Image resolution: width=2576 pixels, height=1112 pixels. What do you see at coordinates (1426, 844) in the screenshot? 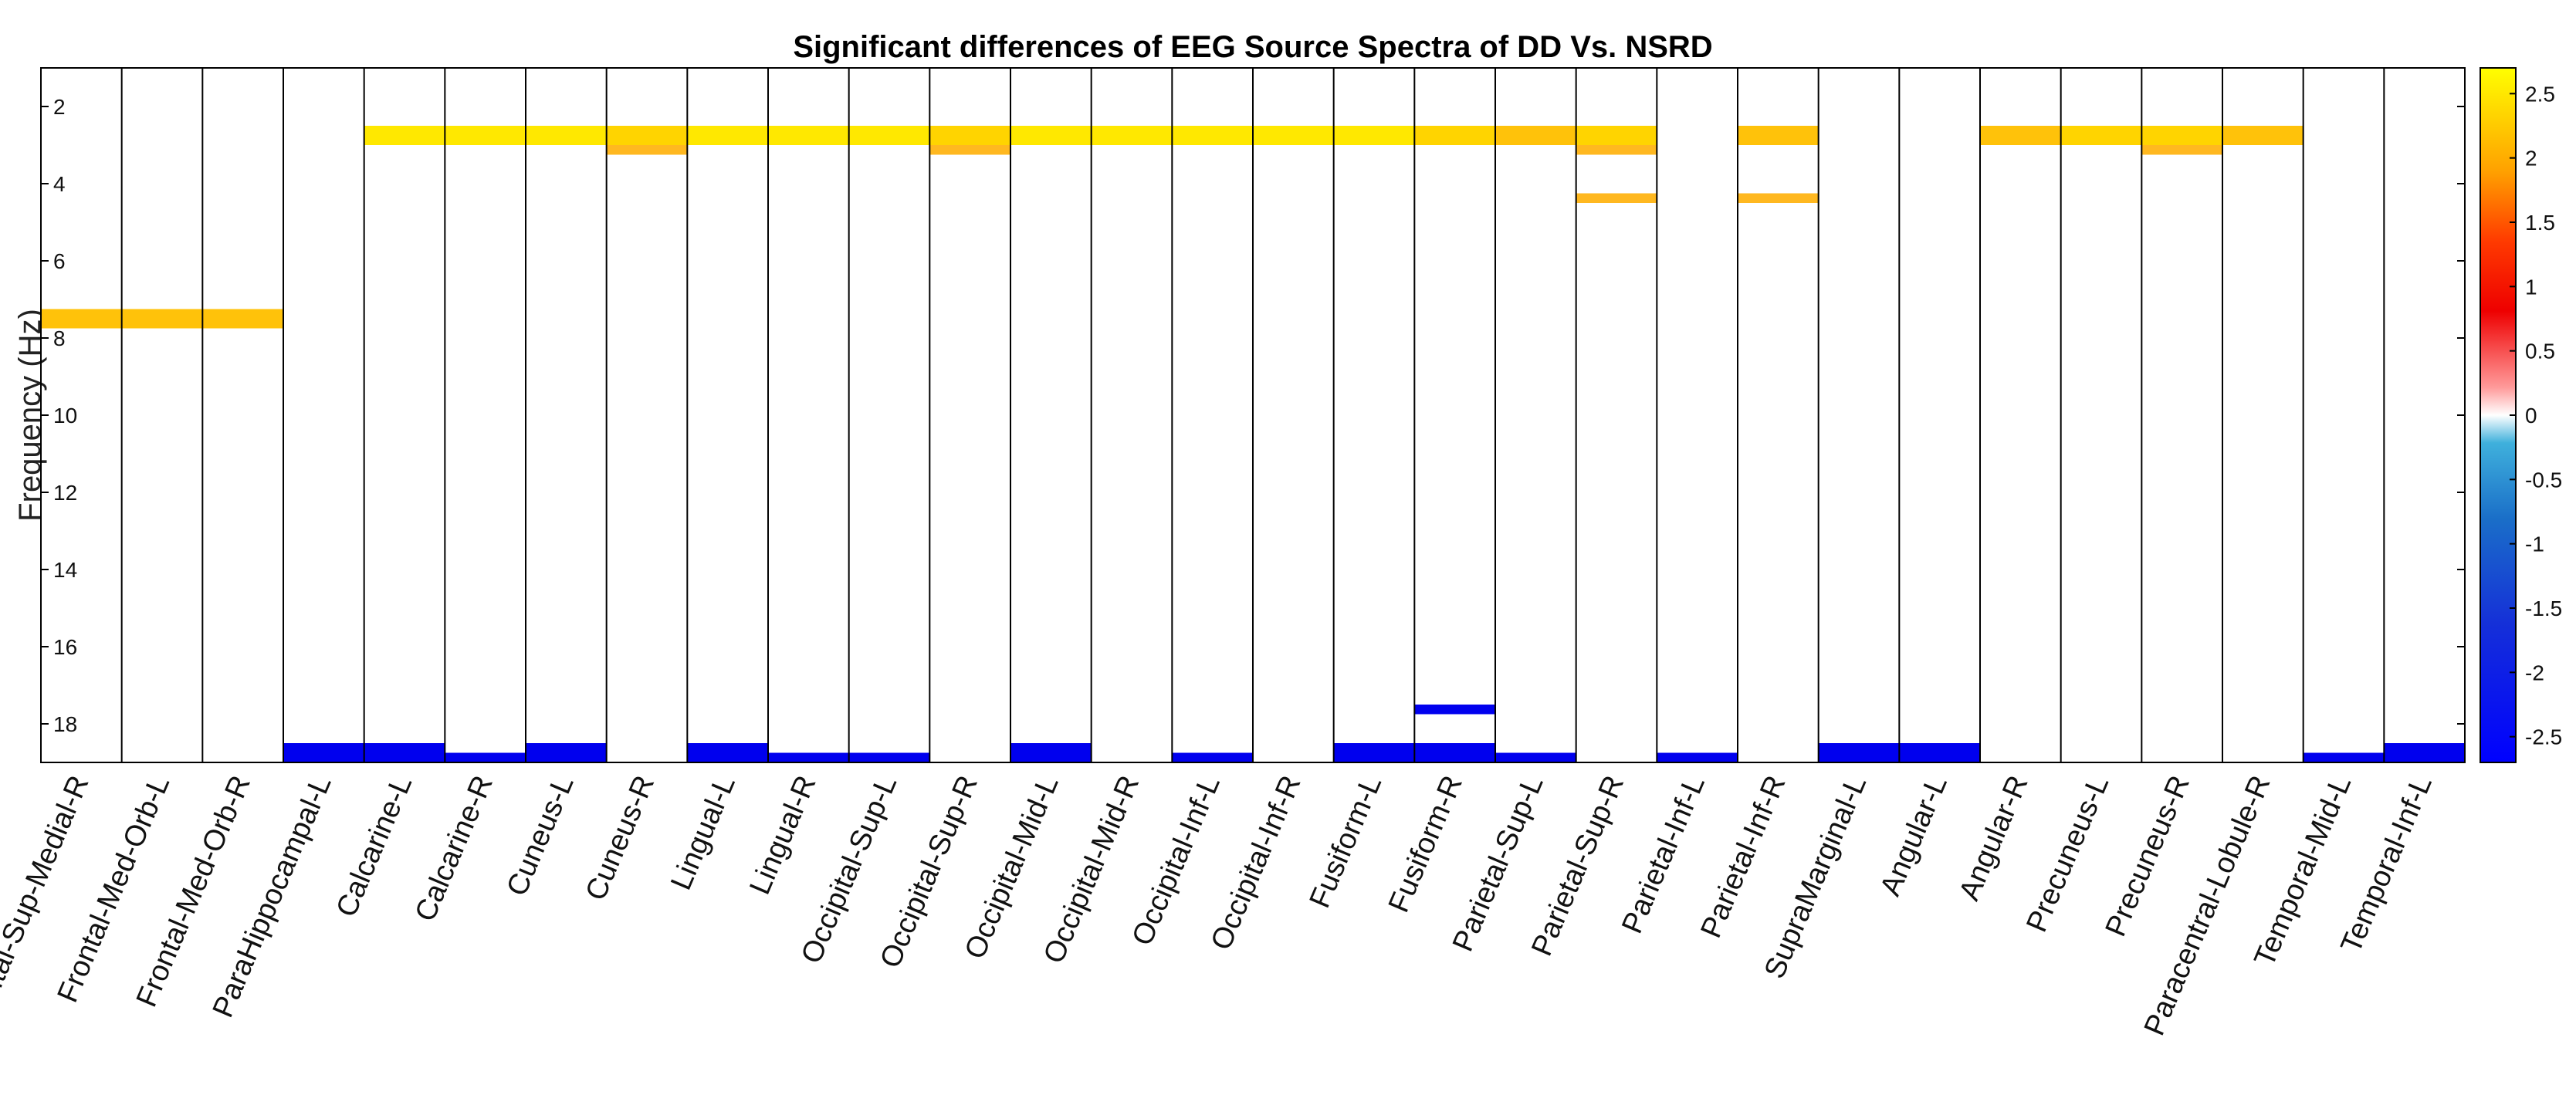
I see `x-tick-label: Fusiform-R` at bounding box center [1426, 844].